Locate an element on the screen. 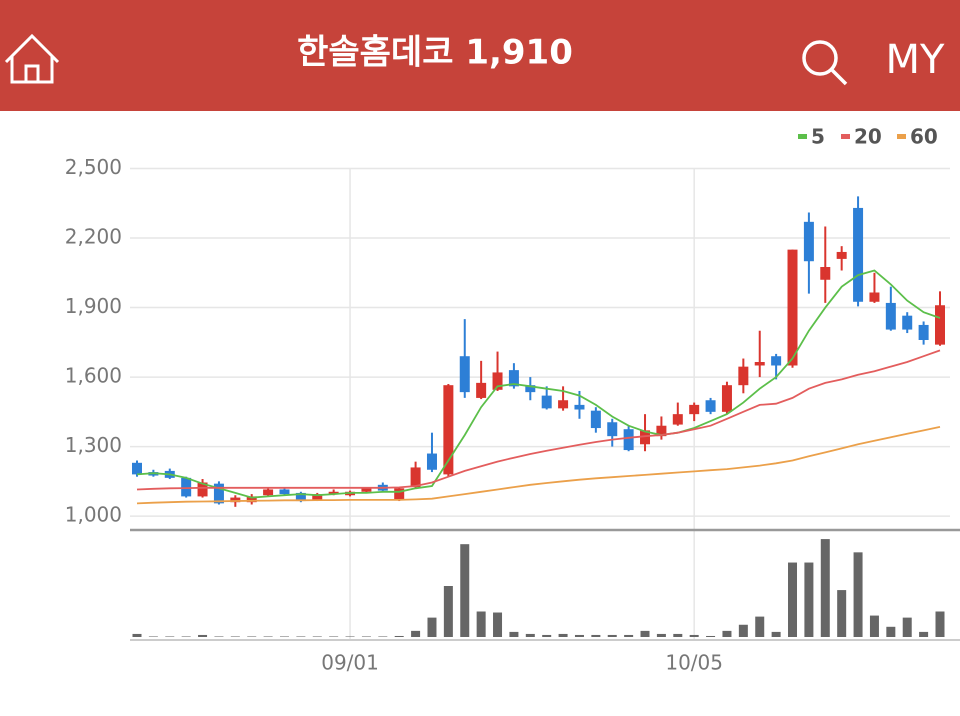  search-icon-handle is located at coordinates (839, 77).